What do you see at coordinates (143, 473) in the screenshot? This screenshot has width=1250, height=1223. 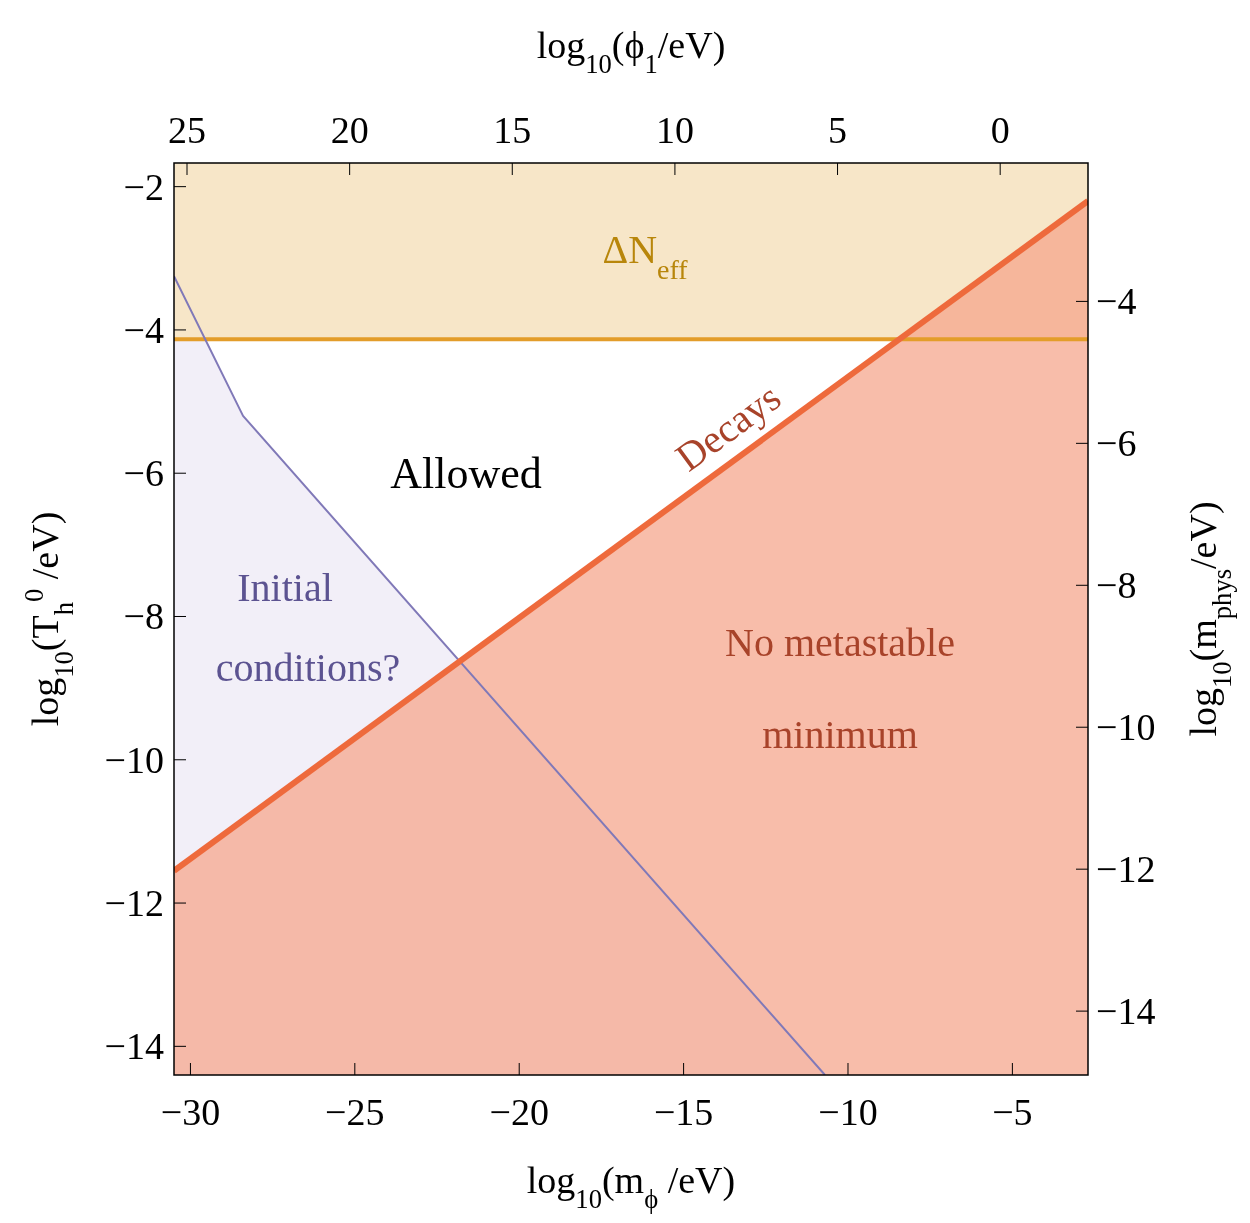 I see `y-tick-label: −6` at bounding box center [143, 473].